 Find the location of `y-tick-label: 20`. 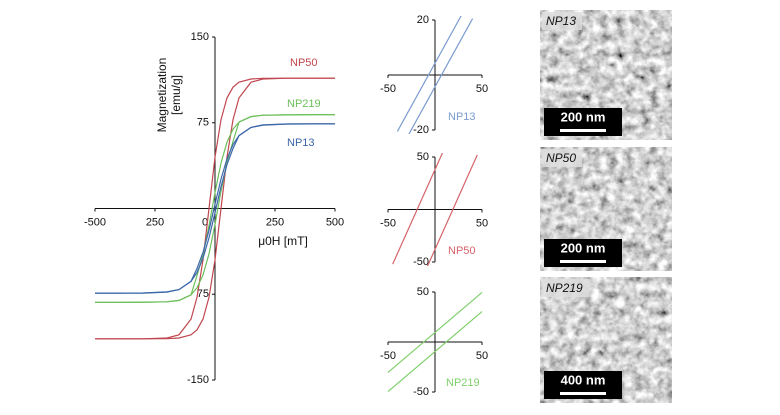

y-tick-label: 20 is located at coordinates (423, 20).